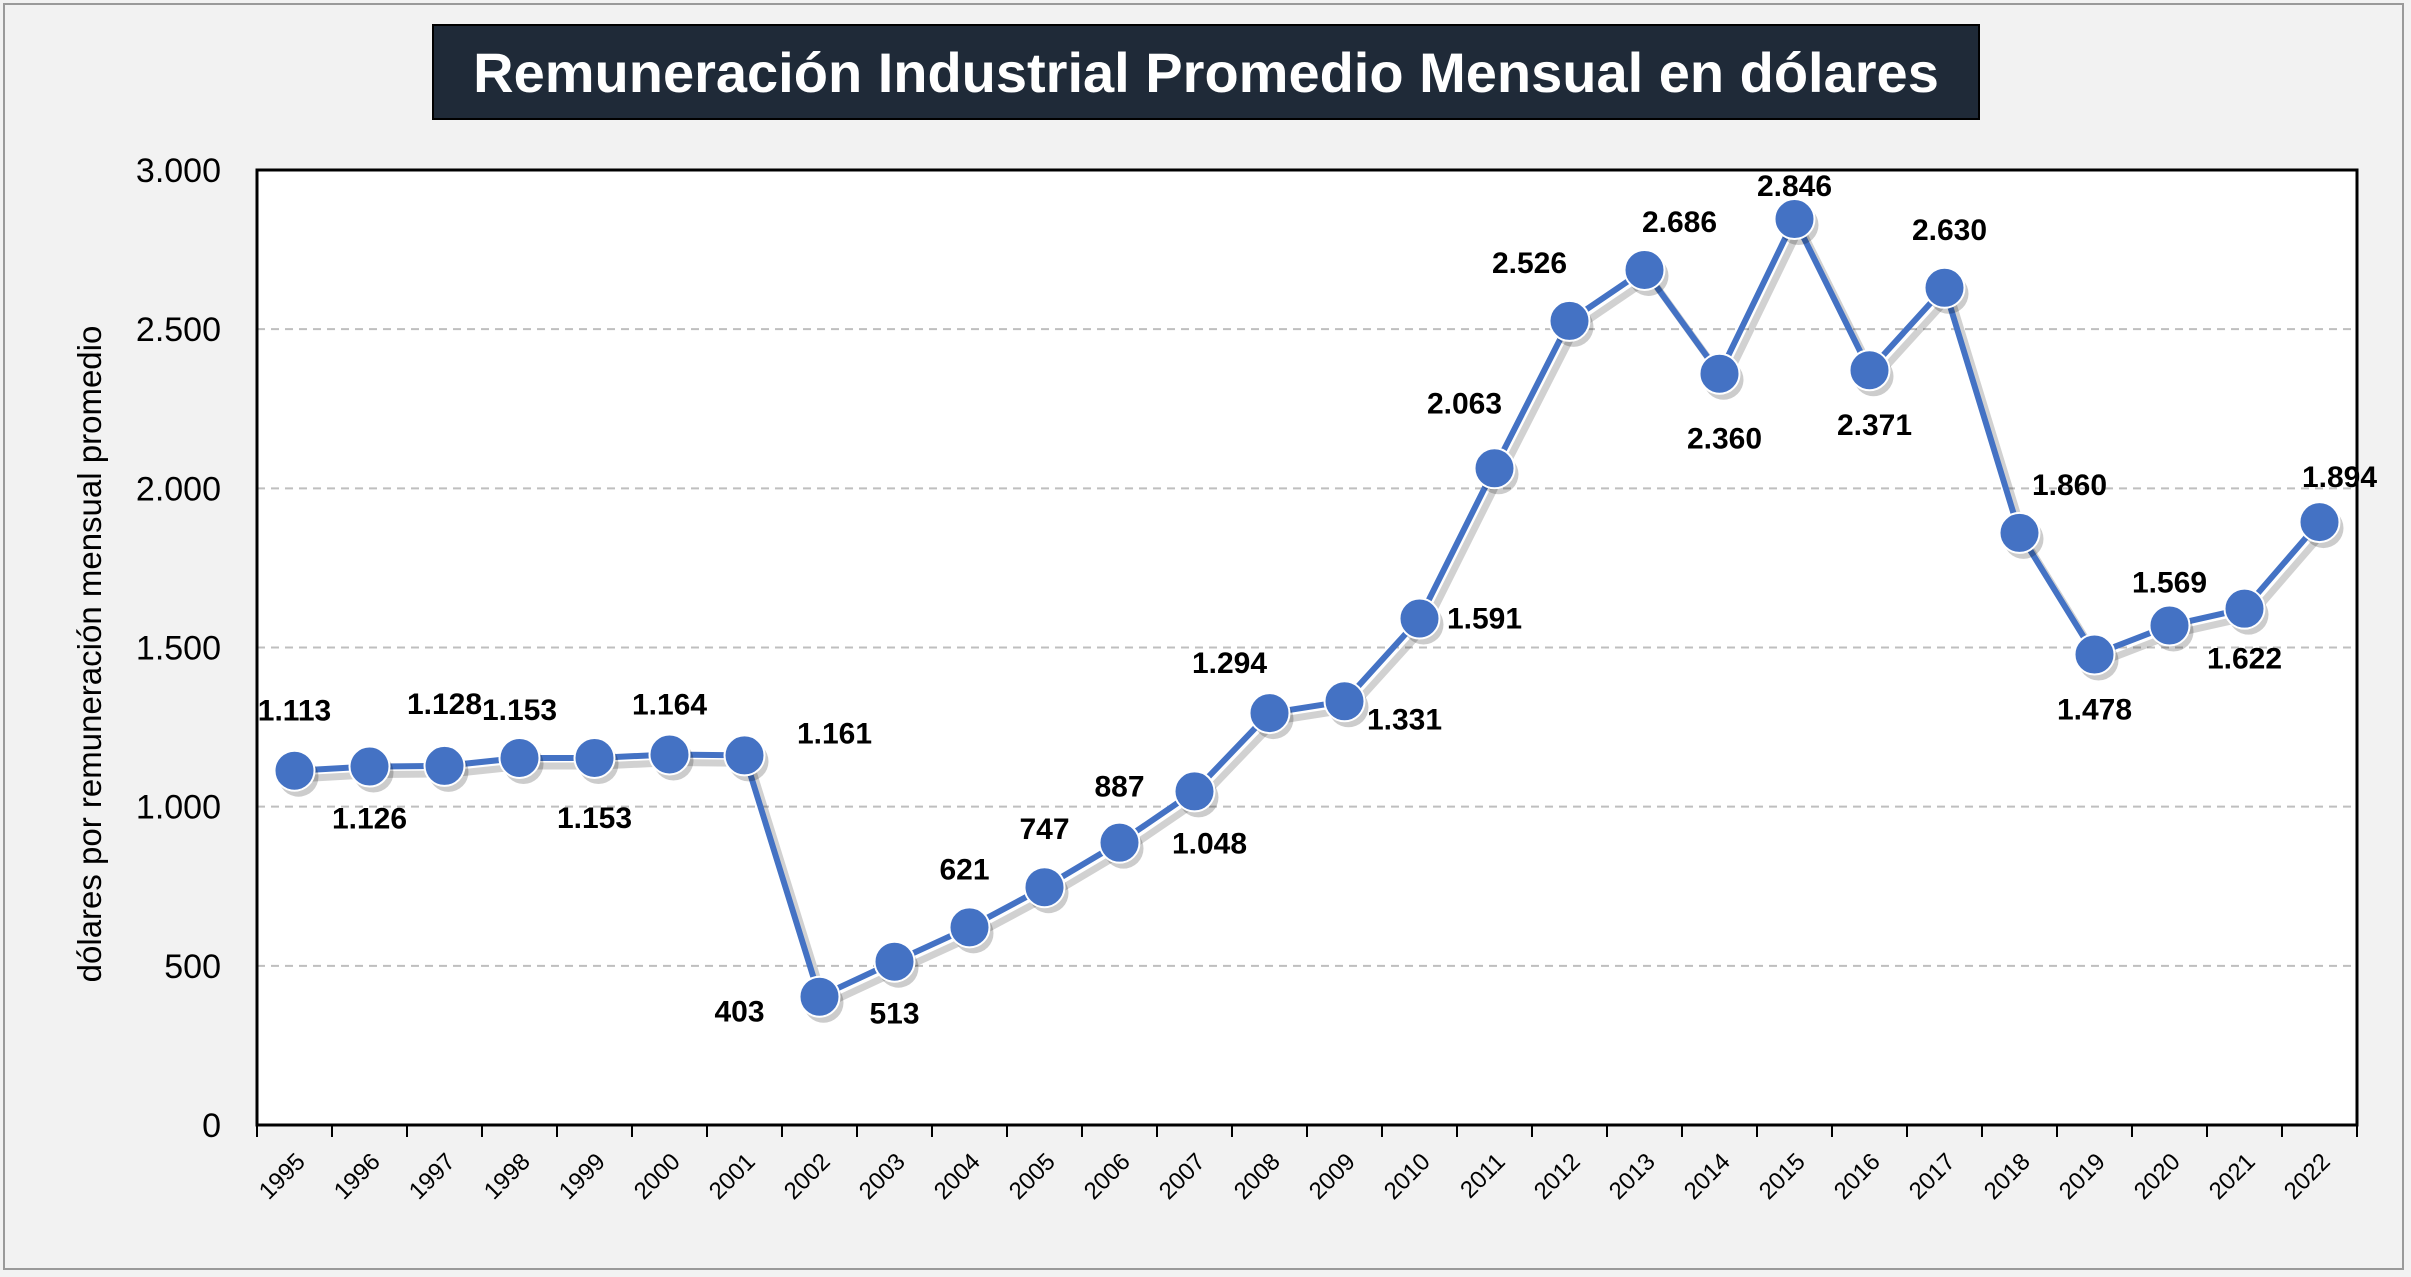 Image resolution: width=2411 pixels, height=1277 pixels. I want to click on x-tick-label: 2008, so click(1257, 1176).